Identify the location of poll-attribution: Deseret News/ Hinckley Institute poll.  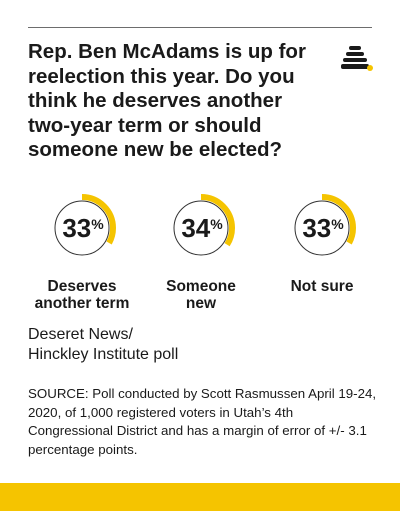
(198, 345).